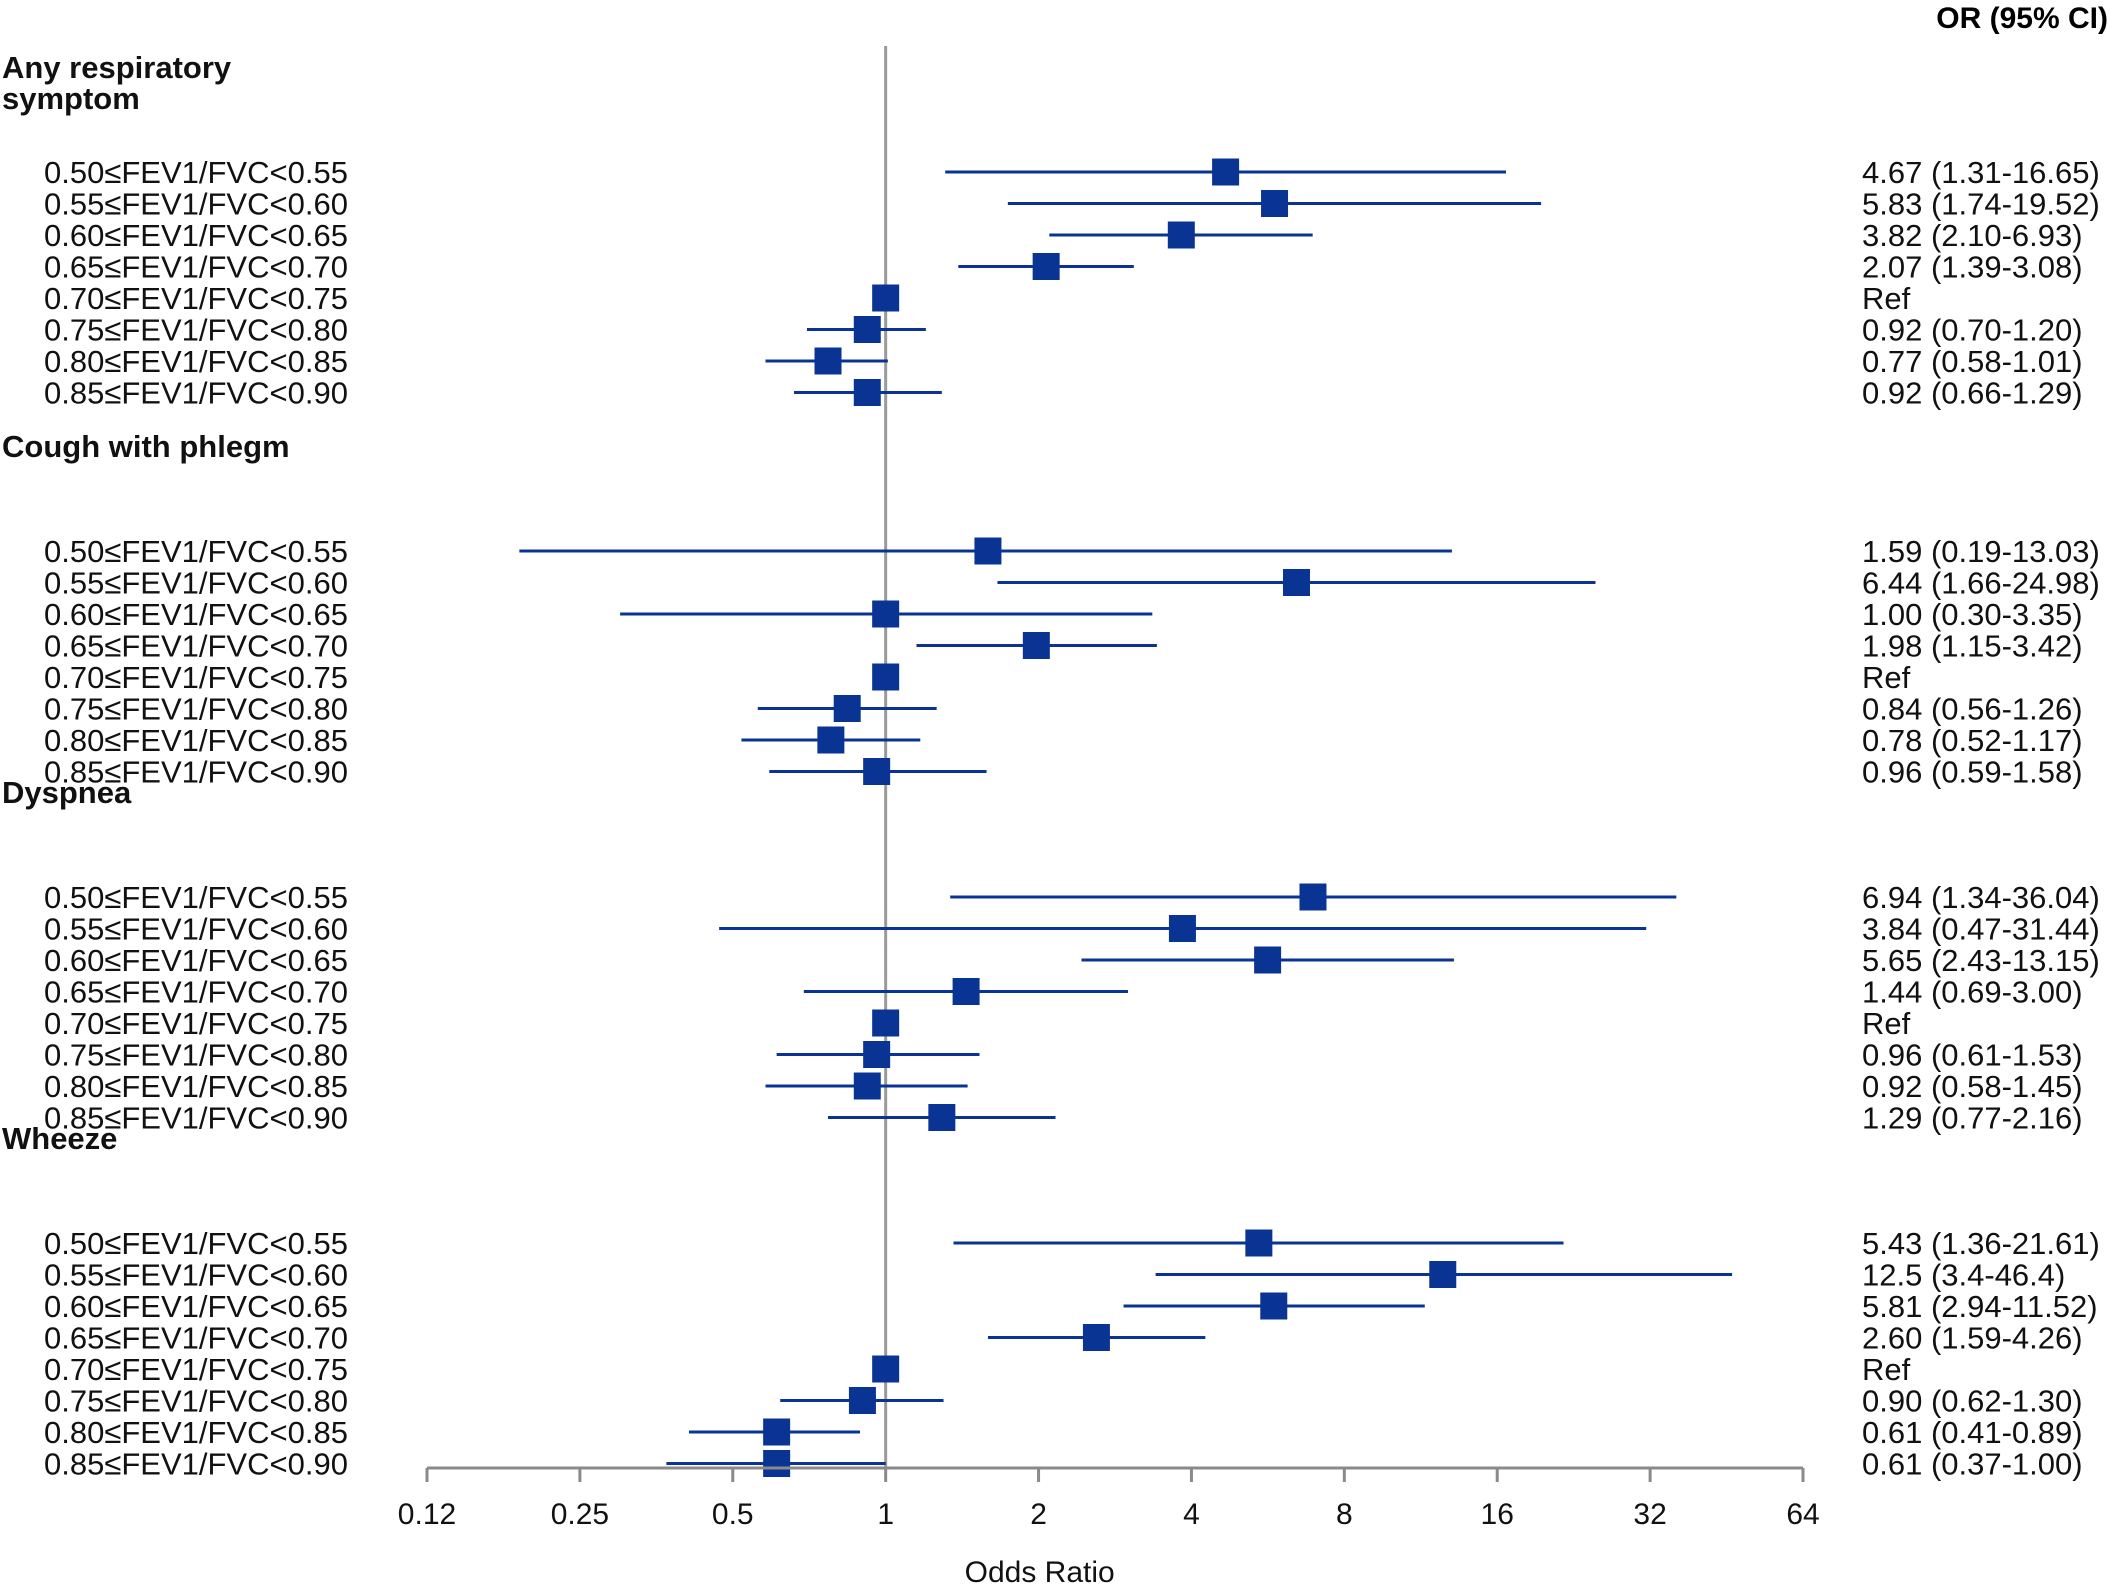 This screenshot has width=2128, height=1589. I want to click on group-title: symptom, so click(71, 98).